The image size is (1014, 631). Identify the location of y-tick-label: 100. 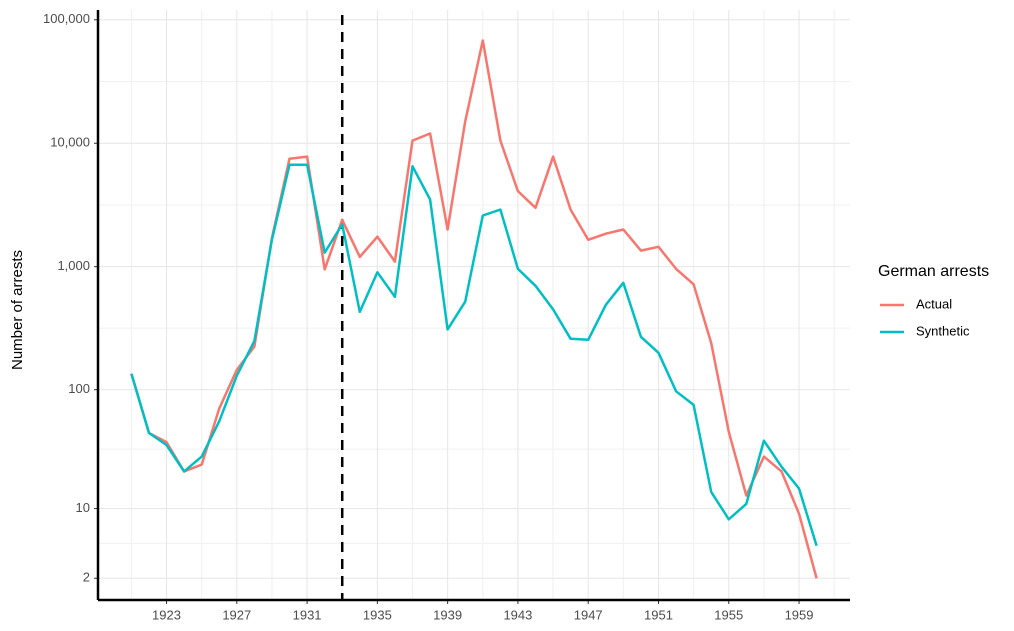
(79, 388).